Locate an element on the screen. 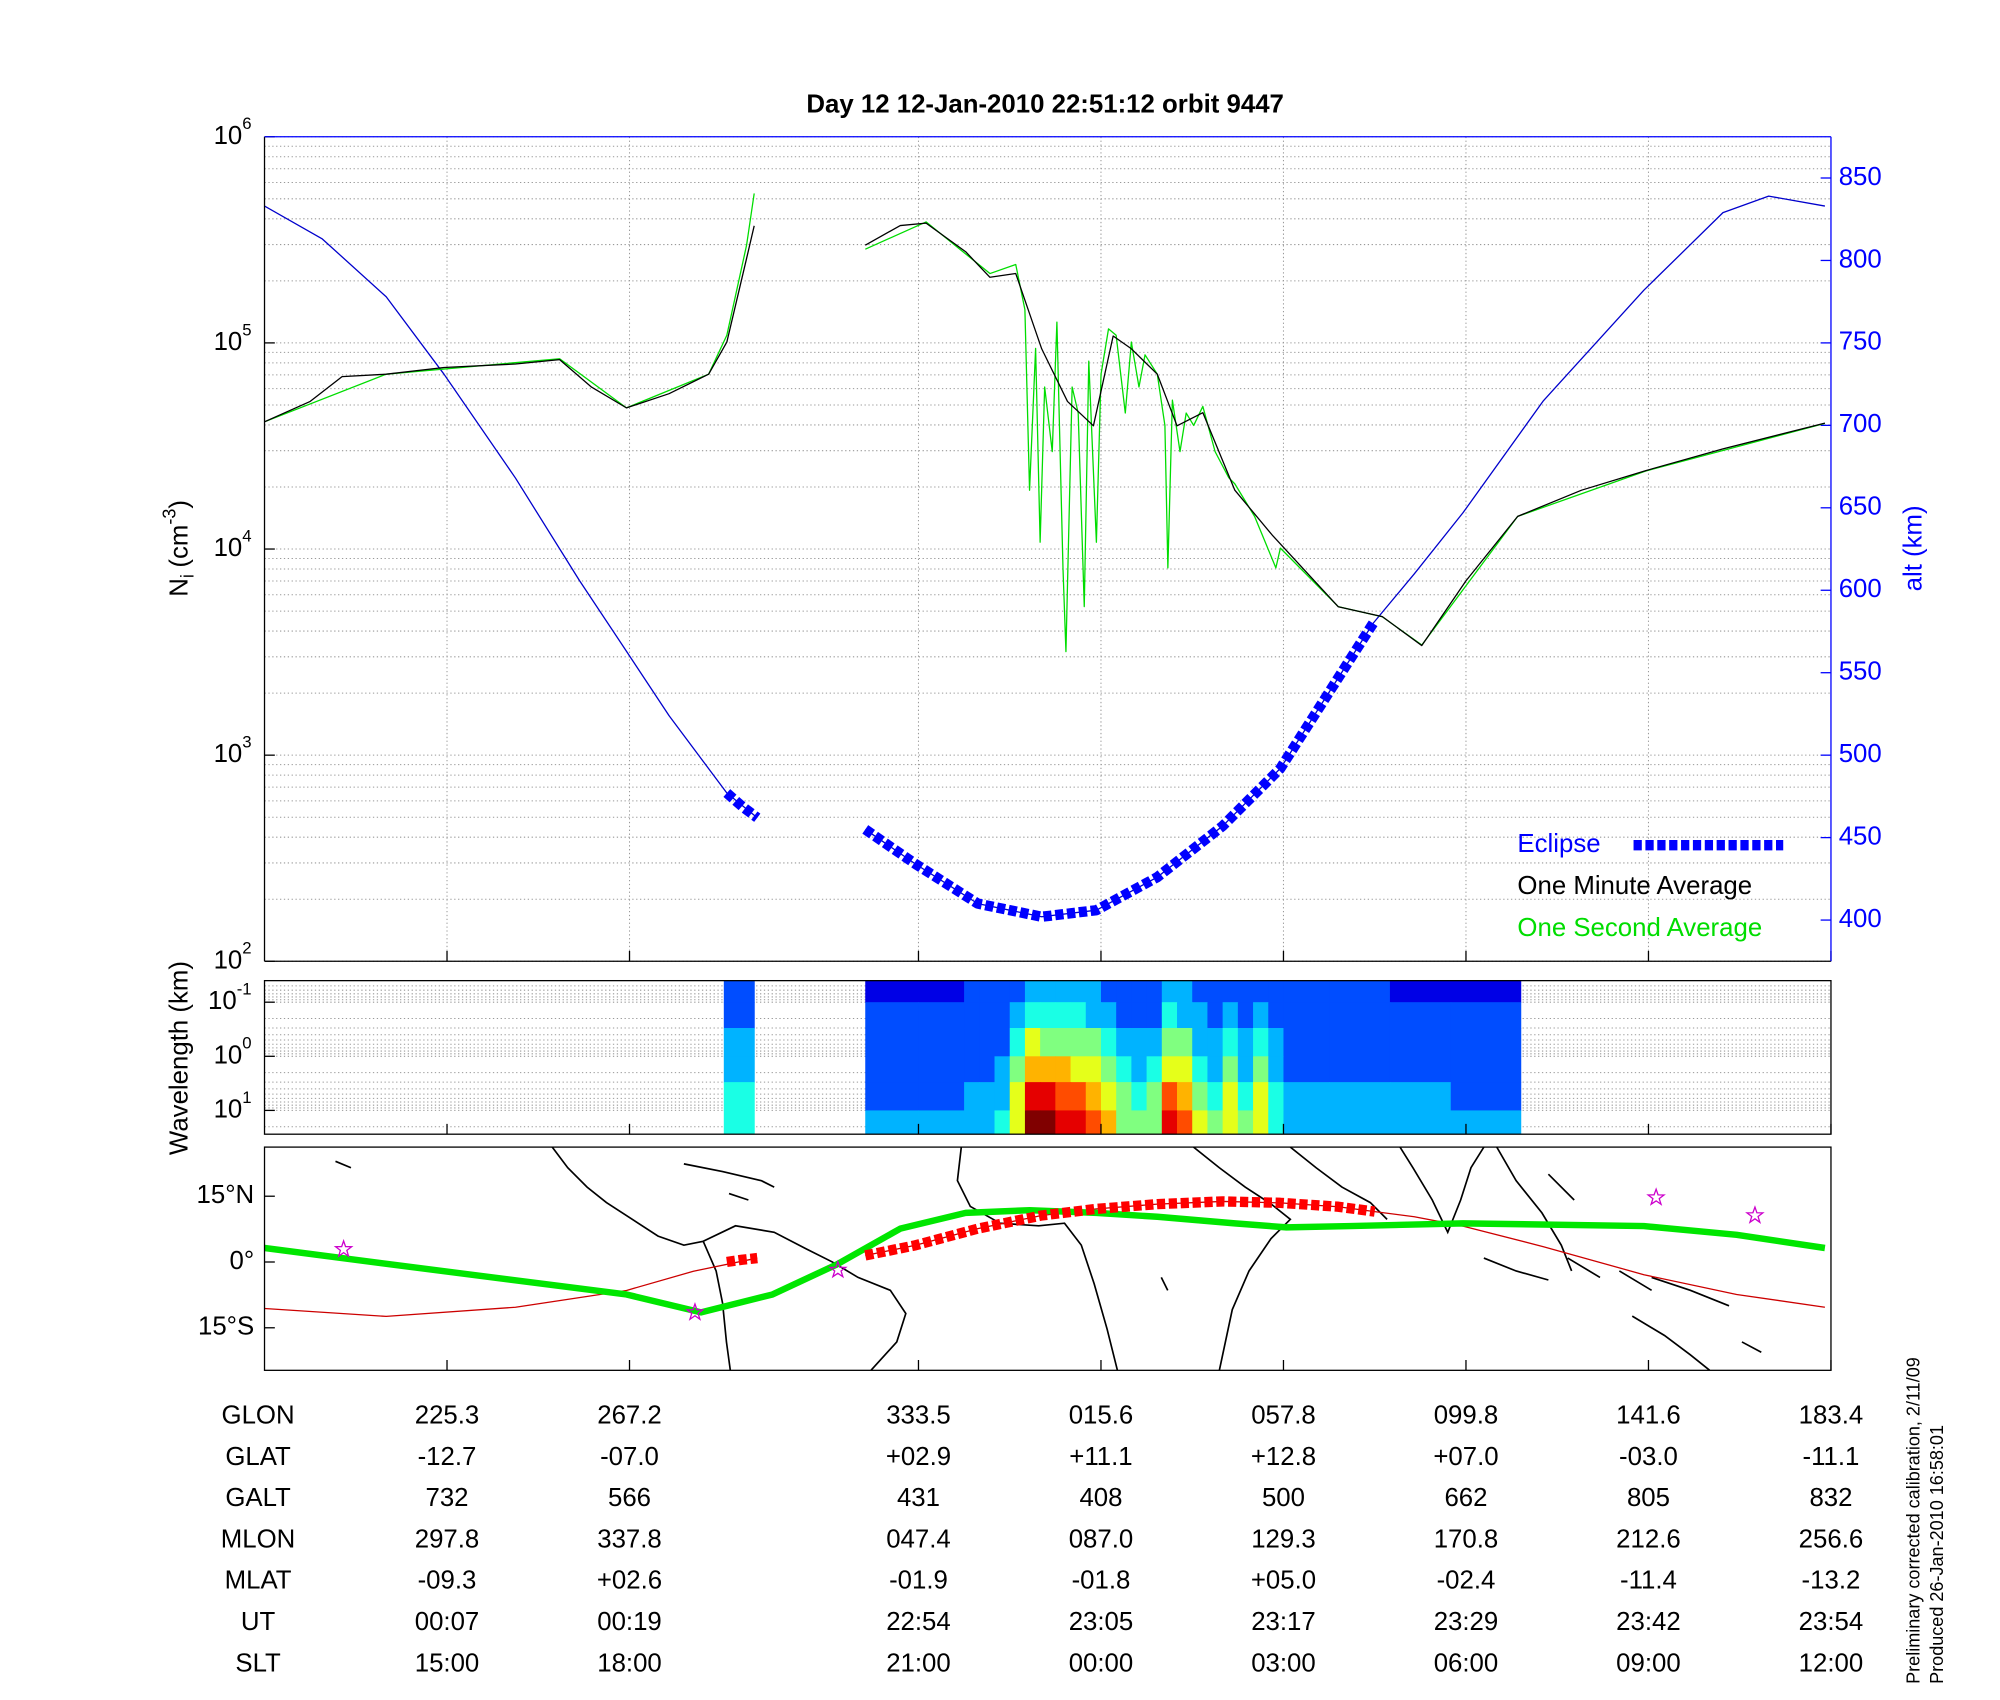 This screenshot has width=2000, height=1700. y-tick-label: 15°S is located at coordinates (226, 1327).